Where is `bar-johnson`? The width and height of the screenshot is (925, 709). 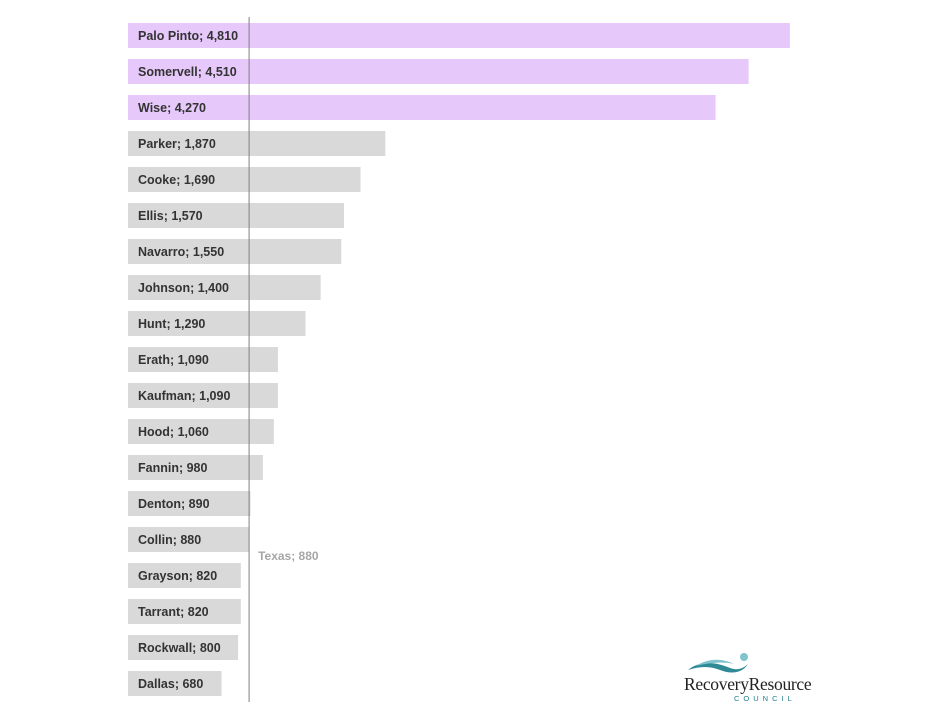 bar-johnson is located at coordinates (224, 287).